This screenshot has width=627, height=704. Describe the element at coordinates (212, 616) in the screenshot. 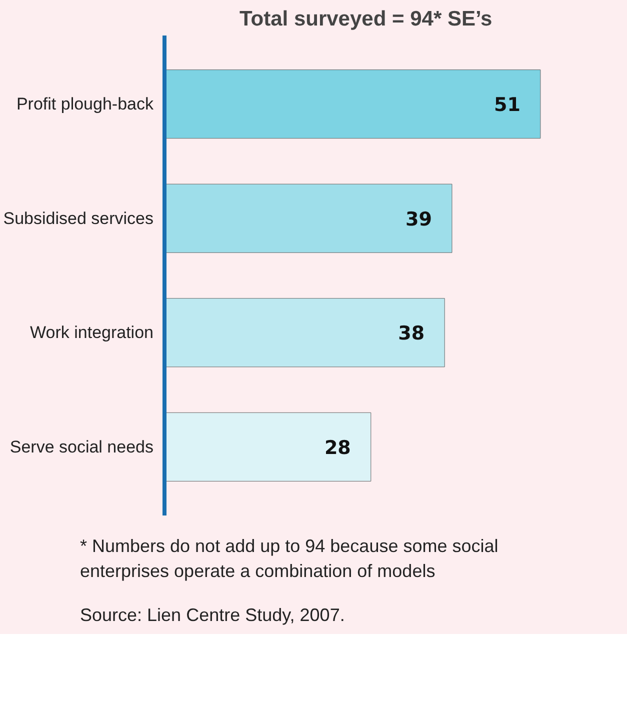

I see `source-note: Source: Lien Centre Study, 2007.` at that location.